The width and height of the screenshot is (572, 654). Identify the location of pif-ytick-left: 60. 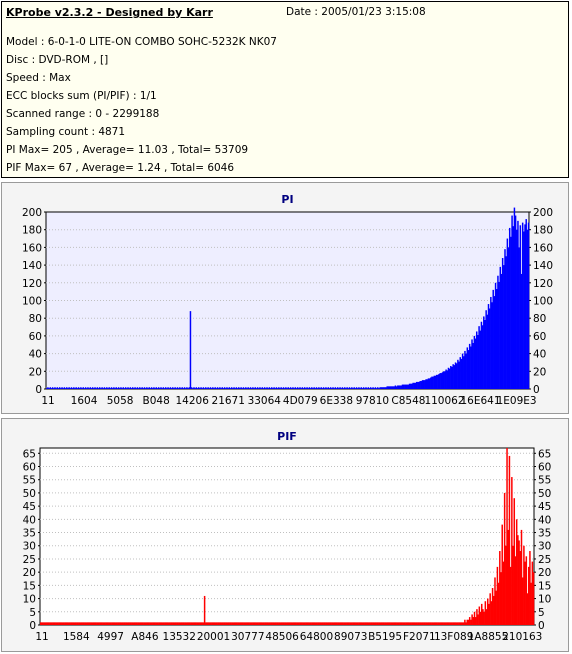
(29, 467).